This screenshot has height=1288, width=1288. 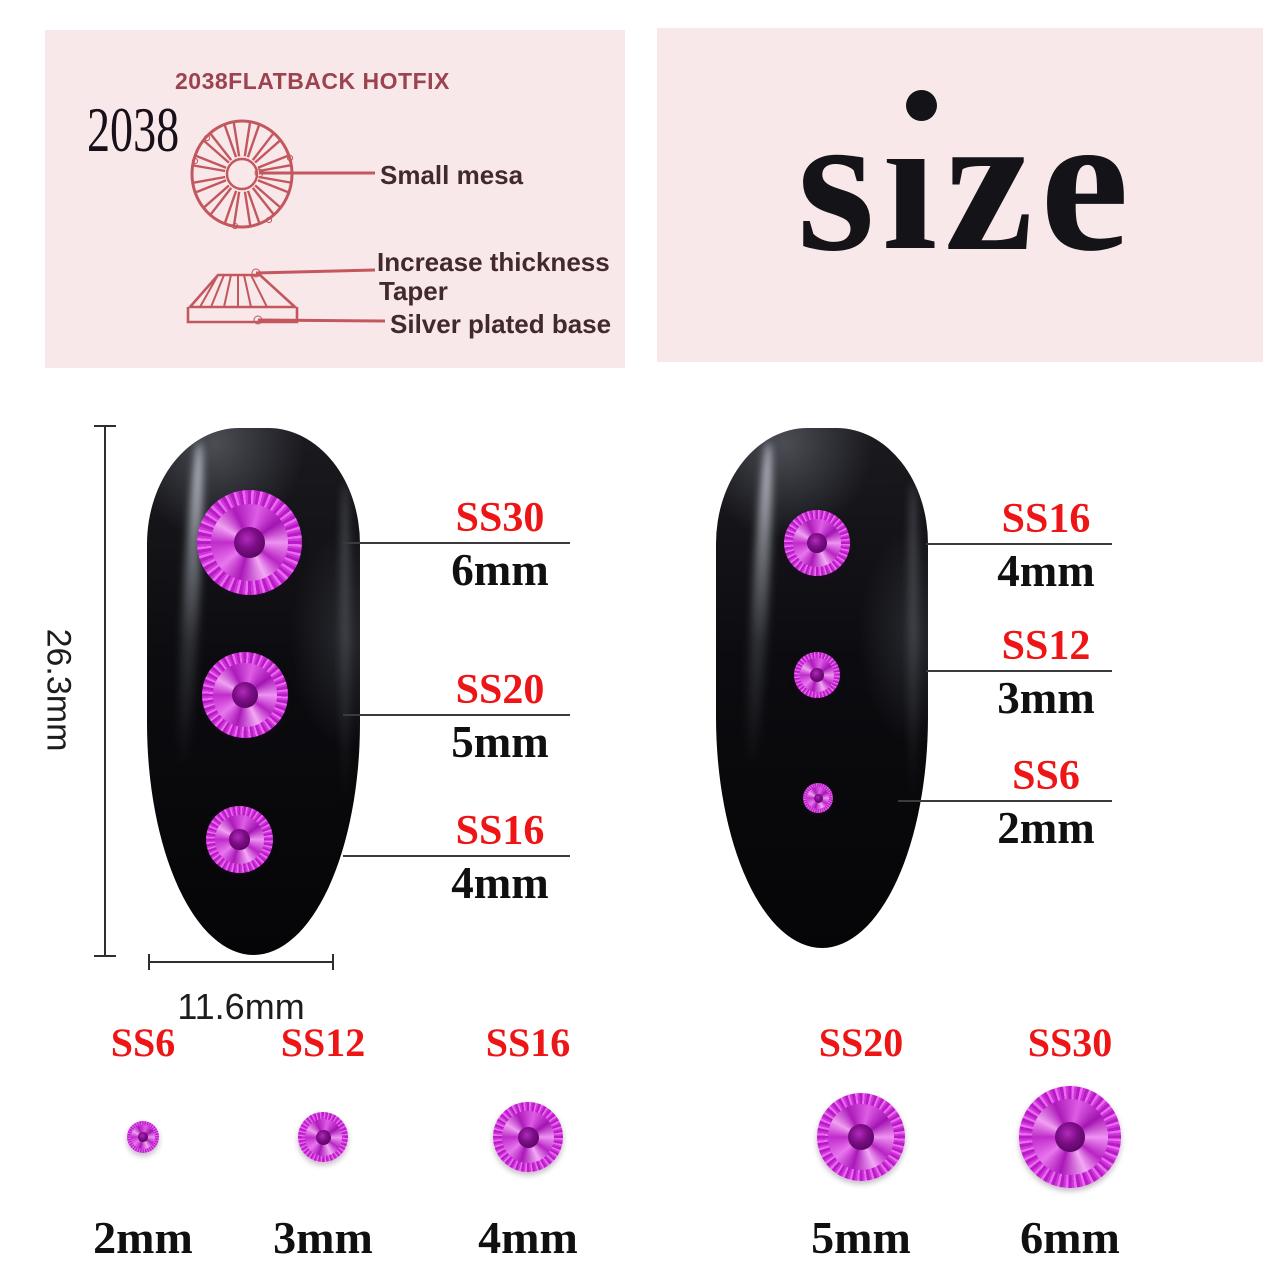 I want to click on gem-ss30-on-nail, so click(x=249, y=542).